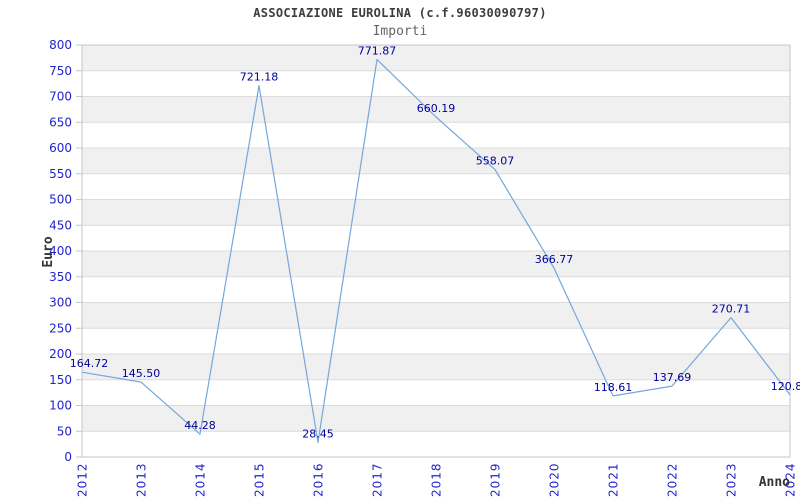  I want to click on y-axis-title: Euro, so click(48, 252).